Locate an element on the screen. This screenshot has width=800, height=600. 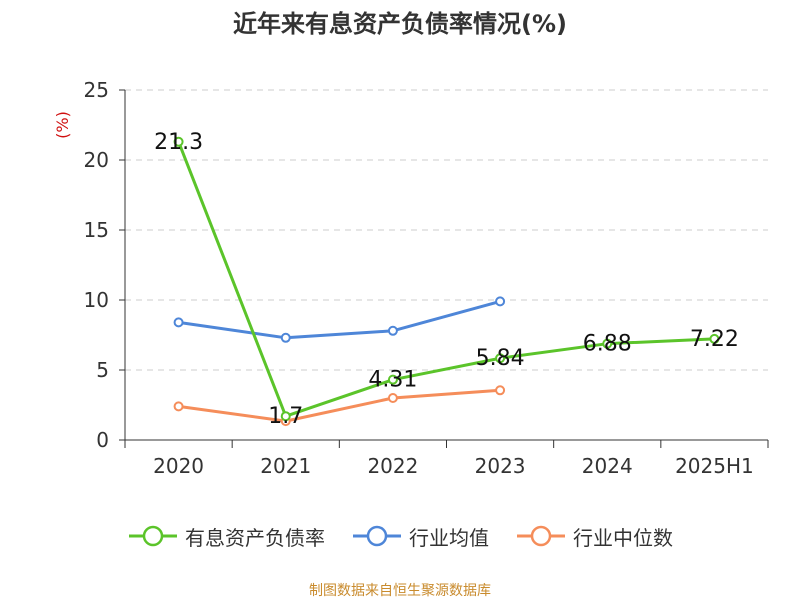
legend-label-2: 行业中位数 is located at coordinates (623, 537).